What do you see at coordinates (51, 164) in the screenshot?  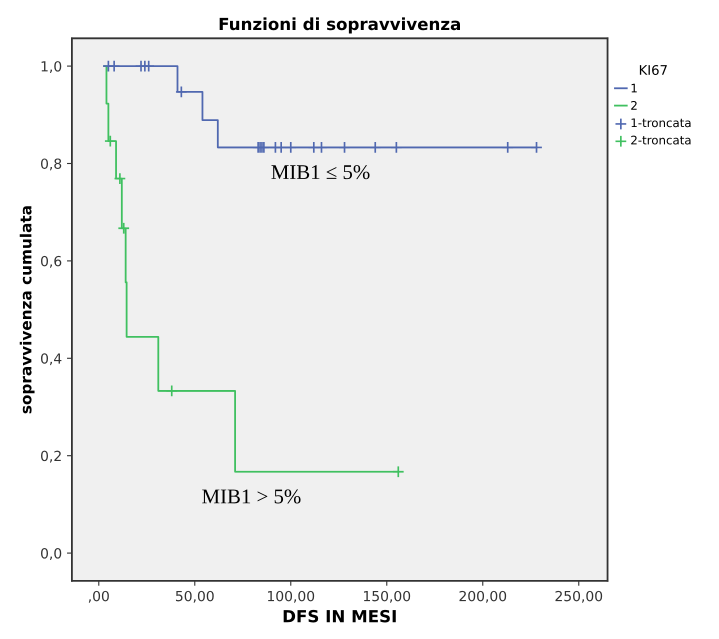 I see `y-tick-label: 0,8` at bounding box center [51, 164].